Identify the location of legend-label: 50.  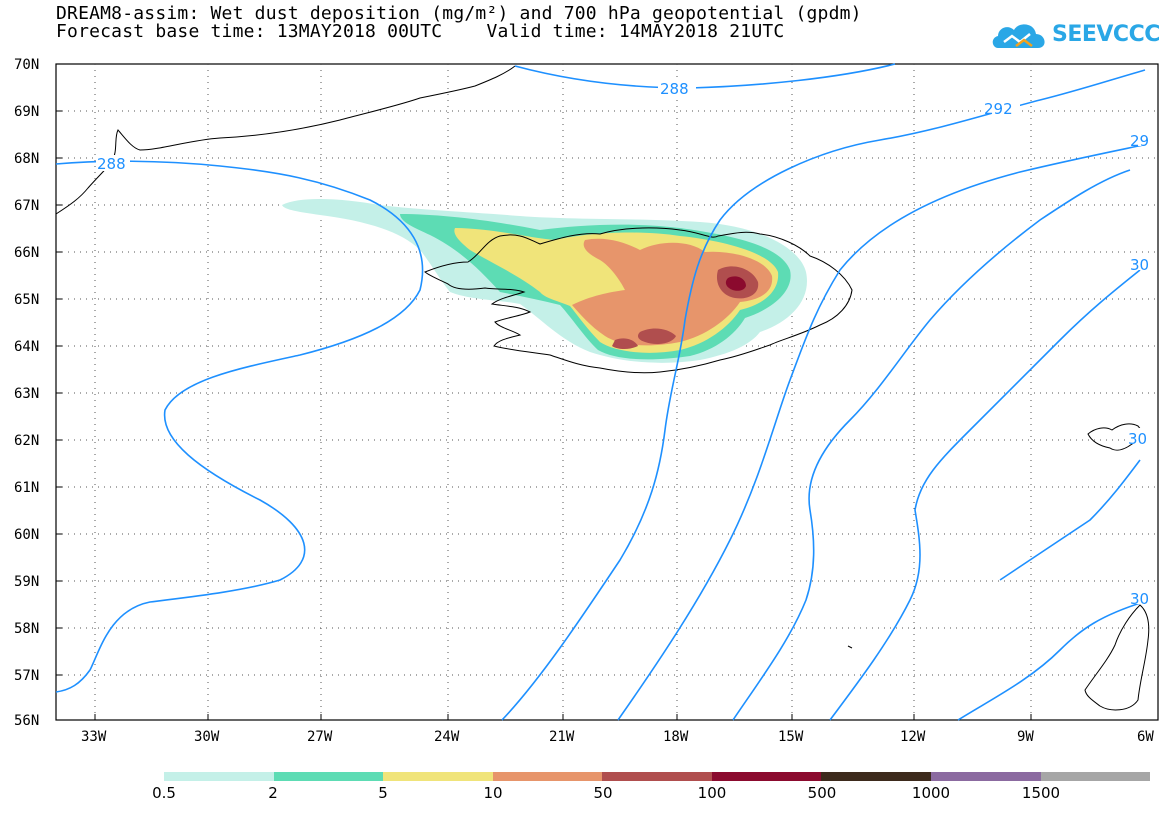
(603, 793).